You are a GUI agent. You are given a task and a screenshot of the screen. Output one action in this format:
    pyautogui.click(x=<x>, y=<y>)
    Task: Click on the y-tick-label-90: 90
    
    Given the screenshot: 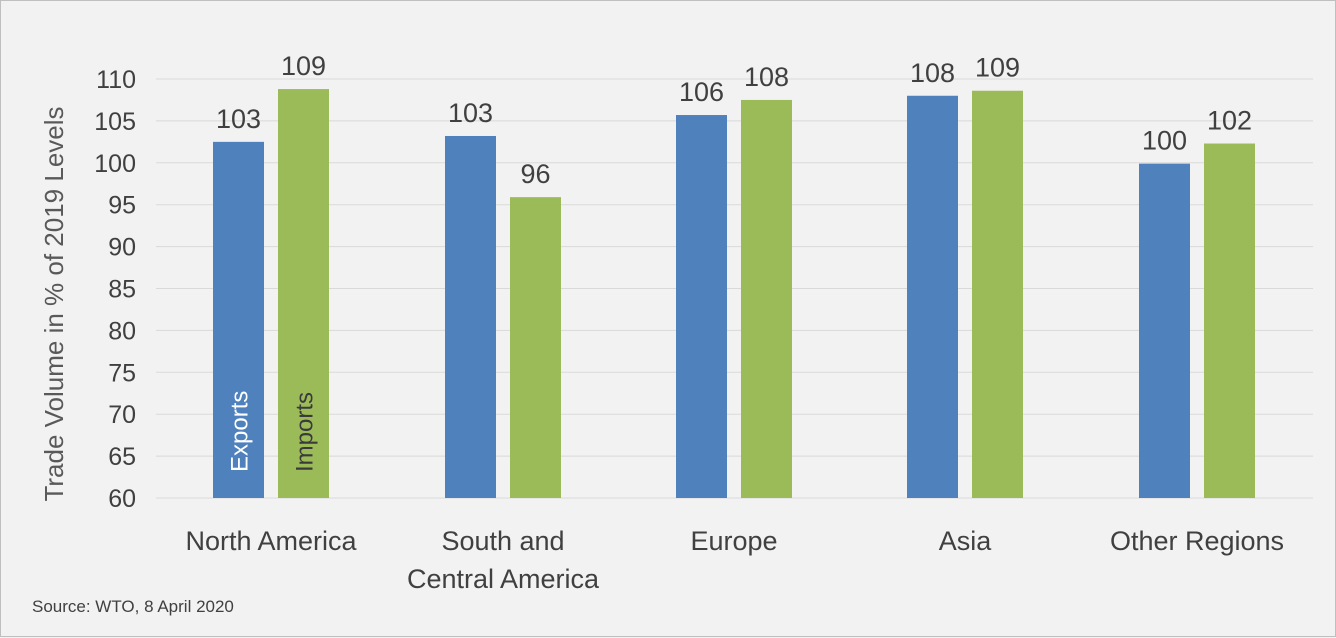 What is the action you would take?
    pyautogui.click(x=122, y=248)
    